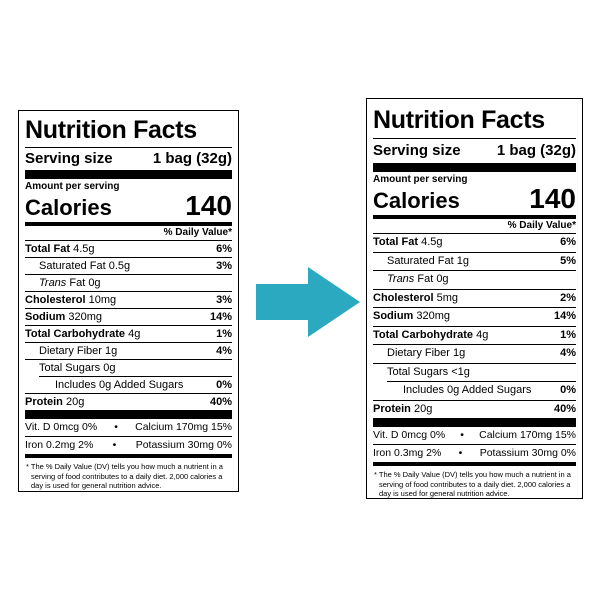  Describe the element at coordinates (128, 445) in the screenshot. I see `vitamin-row-2: Iron 0.2mg 2% • Potassium 30mg 0%` at that location.